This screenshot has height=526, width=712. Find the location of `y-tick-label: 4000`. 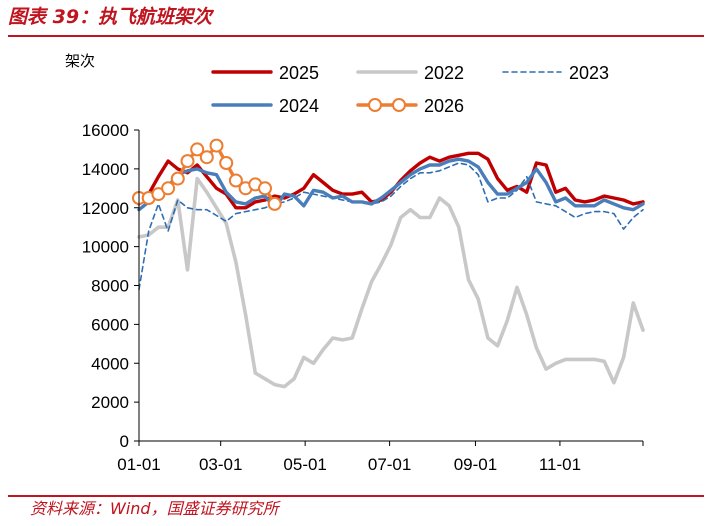

y-tick-label: 4000 is located at coordinates (110, 363).